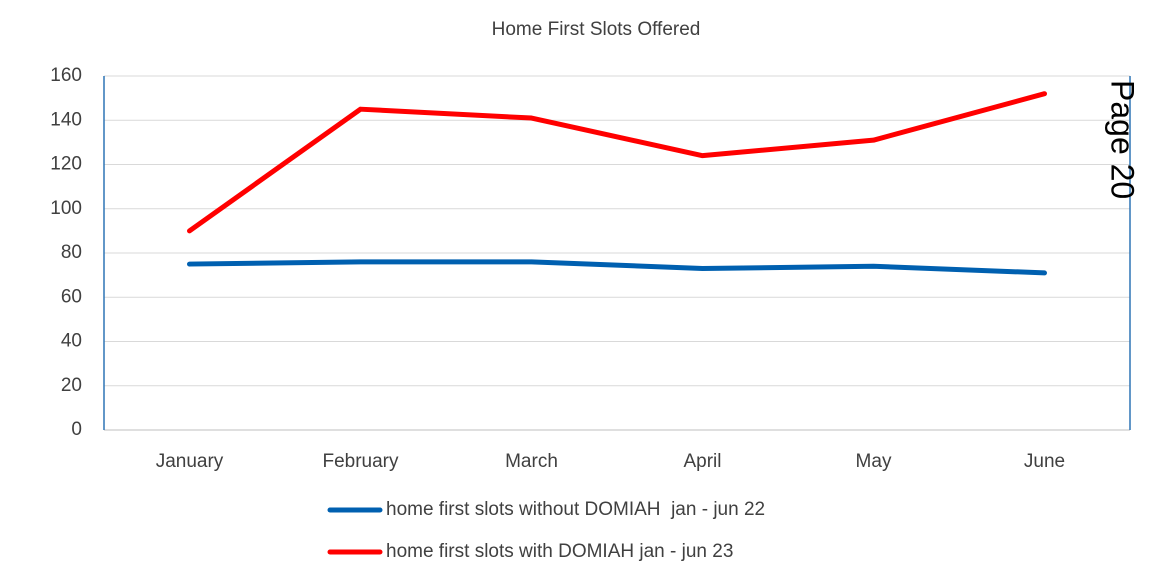 The width and height of the screenshot is (1153, 569). I want to click on y-tick-label: 20, so click(71, 385).